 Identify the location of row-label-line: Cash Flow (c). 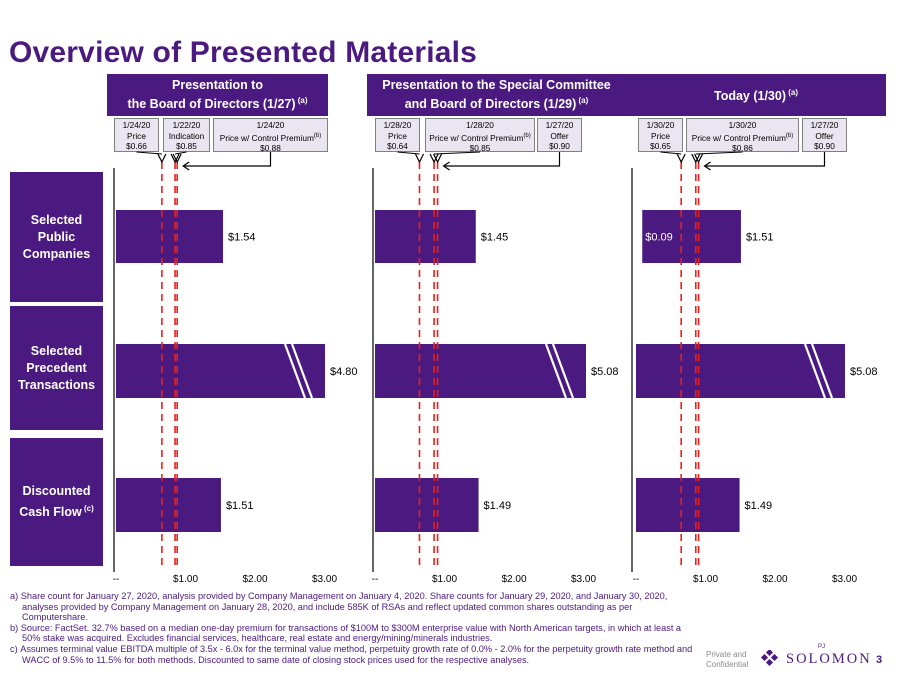
(56, 511).